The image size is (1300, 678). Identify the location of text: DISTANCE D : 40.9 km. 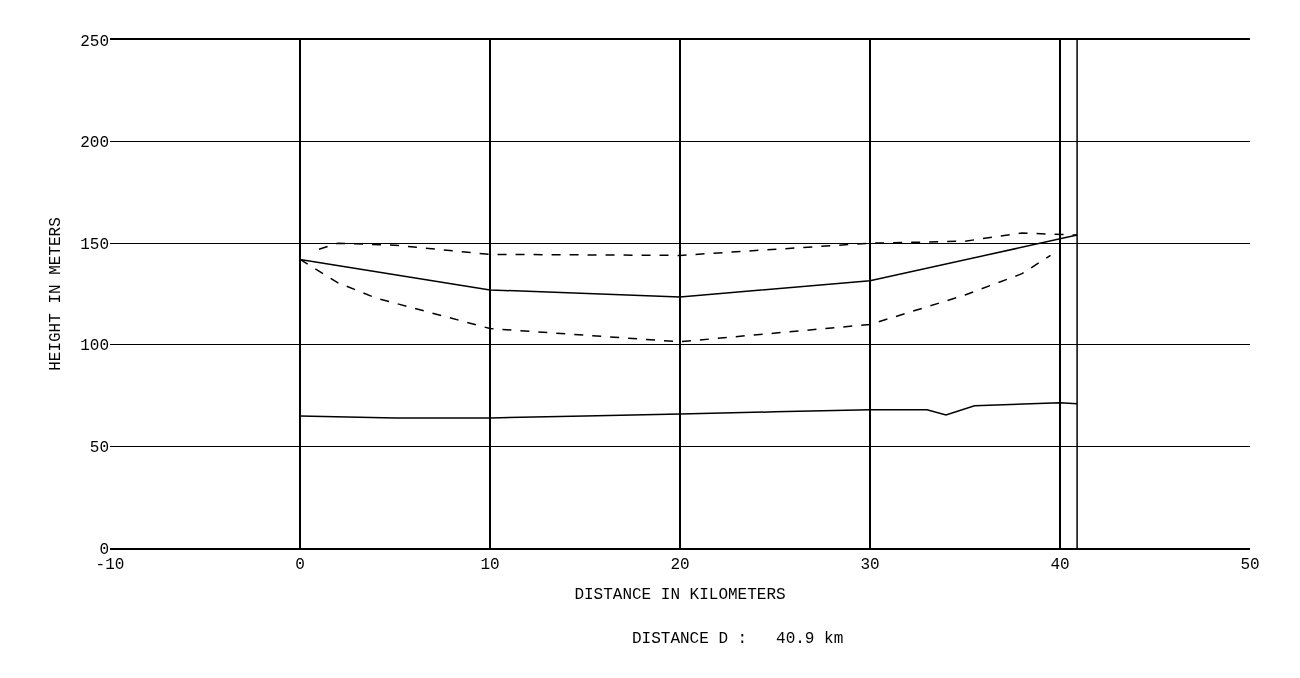
(738, 639).